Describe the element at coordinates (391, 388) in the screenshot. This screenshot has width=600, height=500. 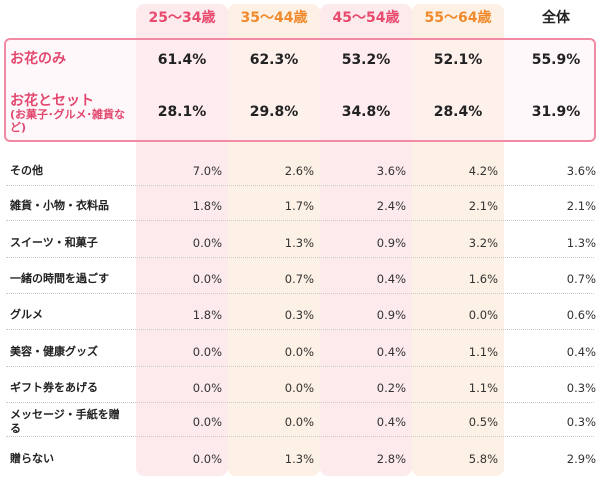
I see `row-value: 0.2%` at that location.